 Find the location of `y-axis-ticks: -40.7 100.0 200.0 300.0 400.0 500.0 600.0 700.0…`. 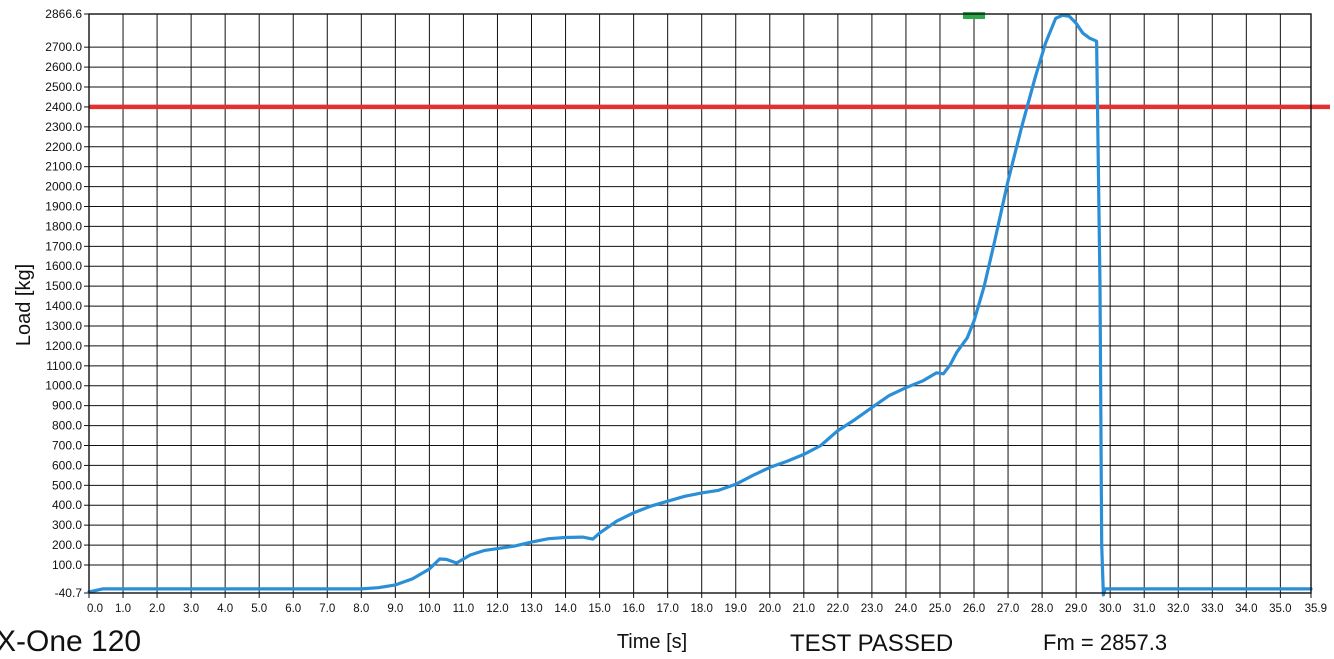

y-axis-ticks: -40.7 100.0 200.0 300.0 400.0 500.0 600.0 700.0… is located at coordinates (67, 303).